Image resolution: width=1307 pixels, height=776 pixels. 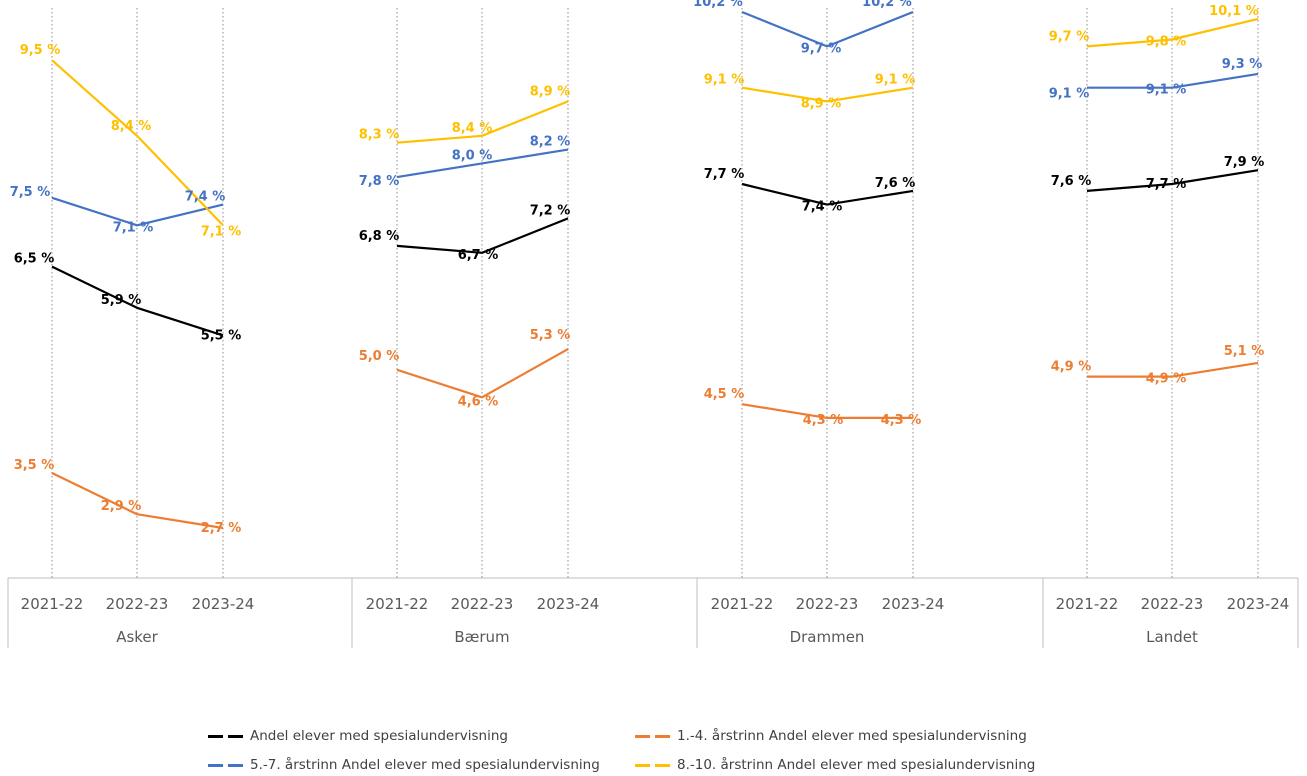 I want to click on data-label: 6,8 %, so click(x=379, y=236).